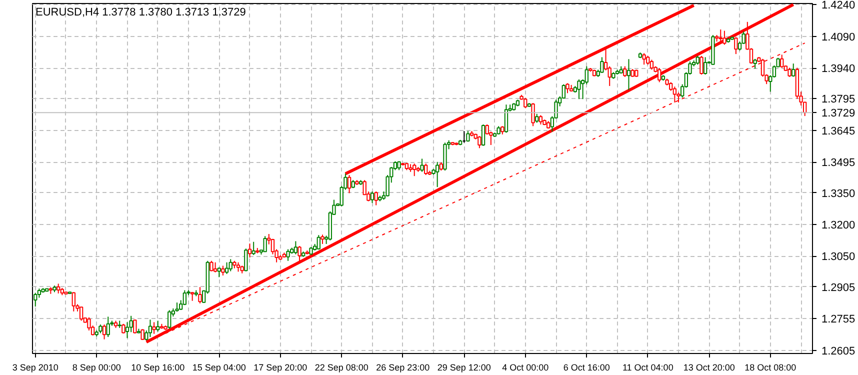 The image size is (858, 375). I want to click on x-tick-label: 6 Oct 16:00, so click(586, 367).